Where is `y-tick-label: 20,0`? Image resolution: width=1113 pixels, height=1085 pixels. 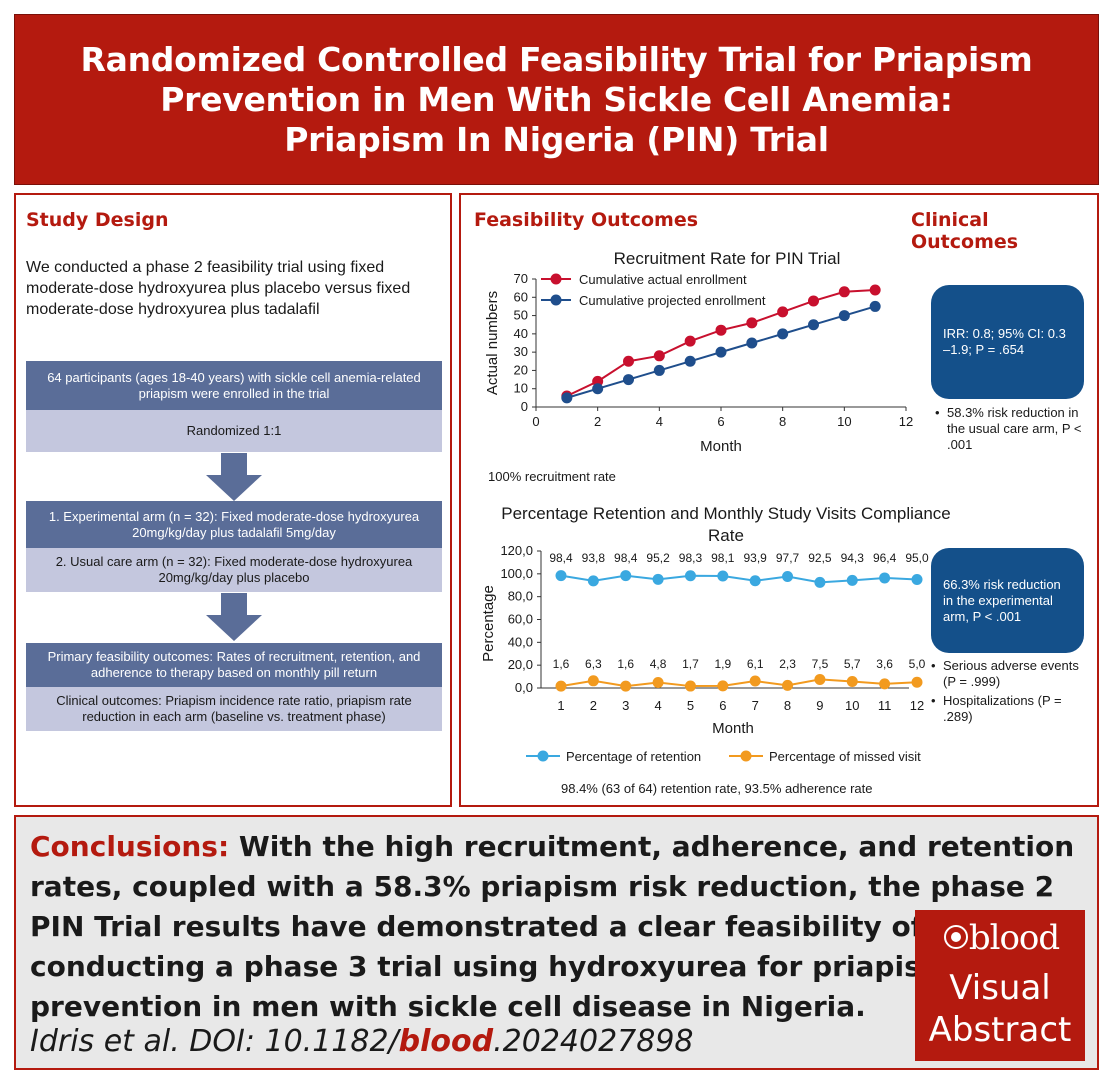
y-tick-label: 20,0 is located at coordinates (520, 664).